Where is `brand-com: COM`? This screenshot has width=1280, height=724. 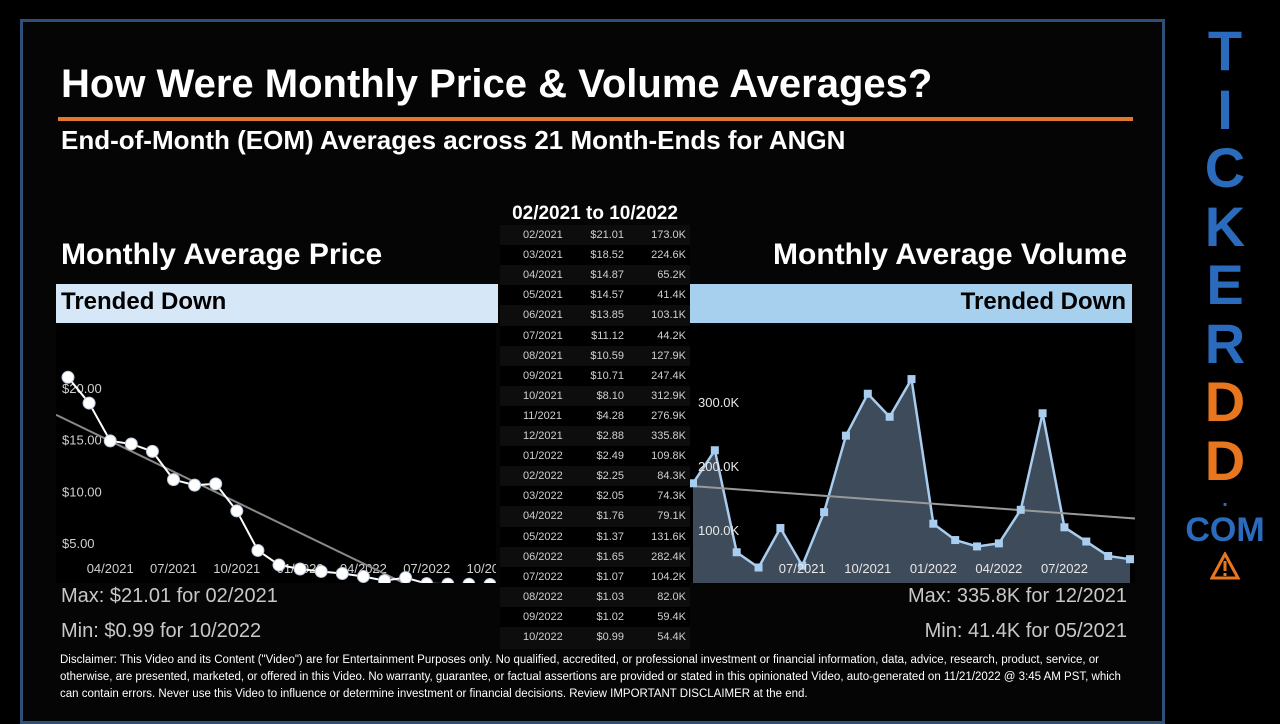
brand-com: COM is located at coordinates (1225, 530).